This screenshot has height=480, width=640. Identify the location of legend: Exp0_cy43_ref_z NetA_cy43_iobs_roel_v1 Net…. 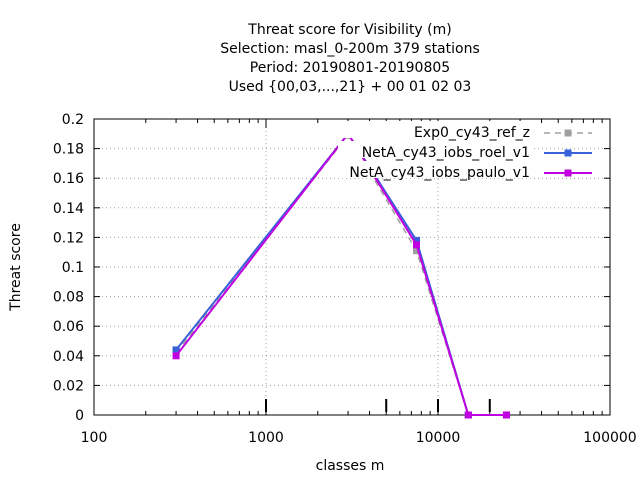
(465, 151).